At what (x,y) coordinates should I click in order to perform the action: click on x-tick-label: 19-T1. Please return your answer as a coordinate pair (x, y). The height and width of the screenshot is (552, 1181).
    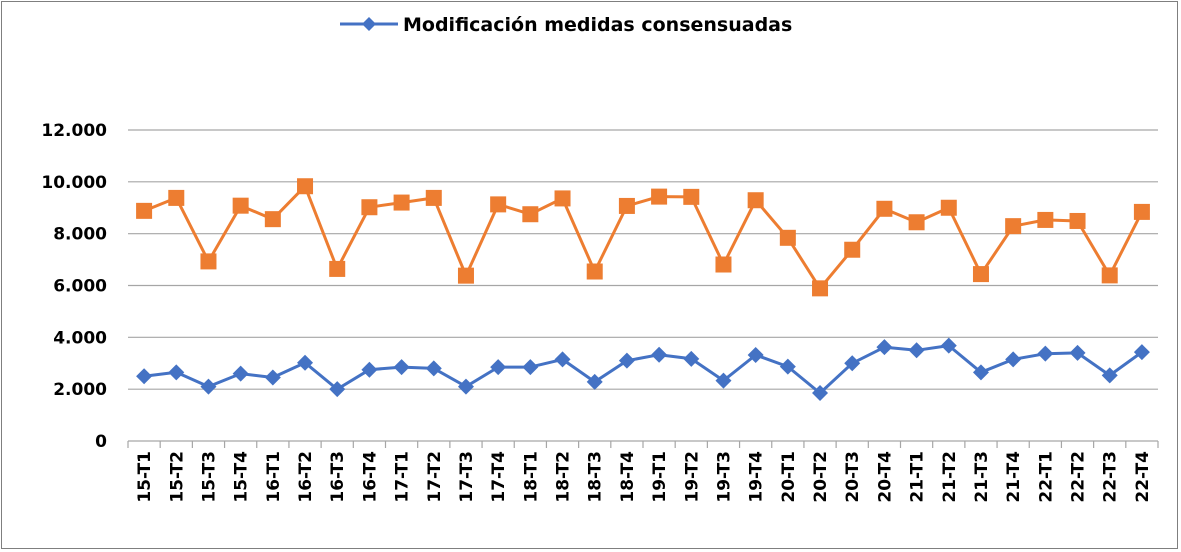
    Looking at the image, I should click on (660, 477).